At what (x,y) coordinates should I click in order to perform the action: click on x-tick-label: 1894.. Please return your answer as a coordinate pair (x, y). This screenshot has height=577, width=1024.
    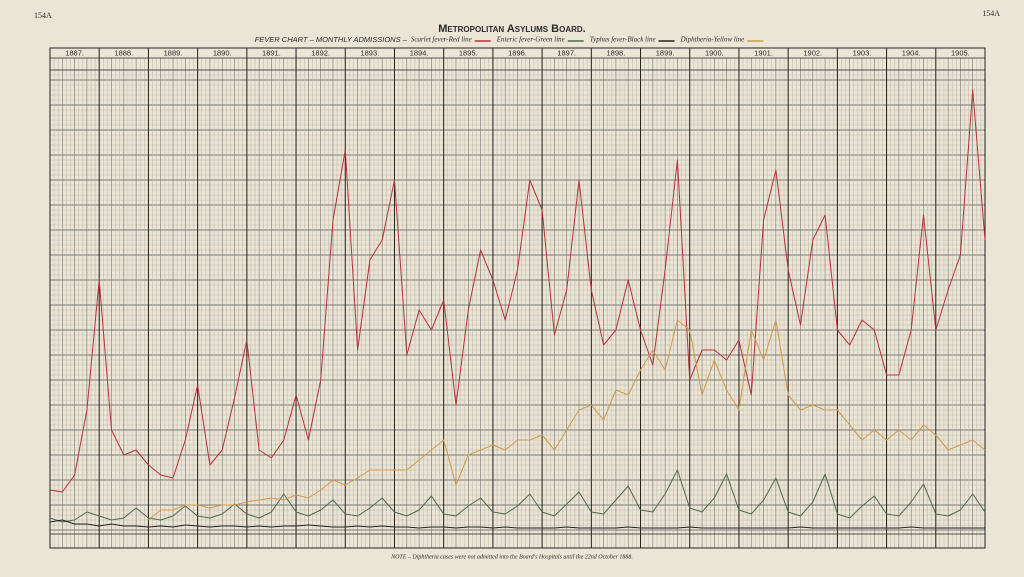
    Looking at the image, I should click on (419, 52).